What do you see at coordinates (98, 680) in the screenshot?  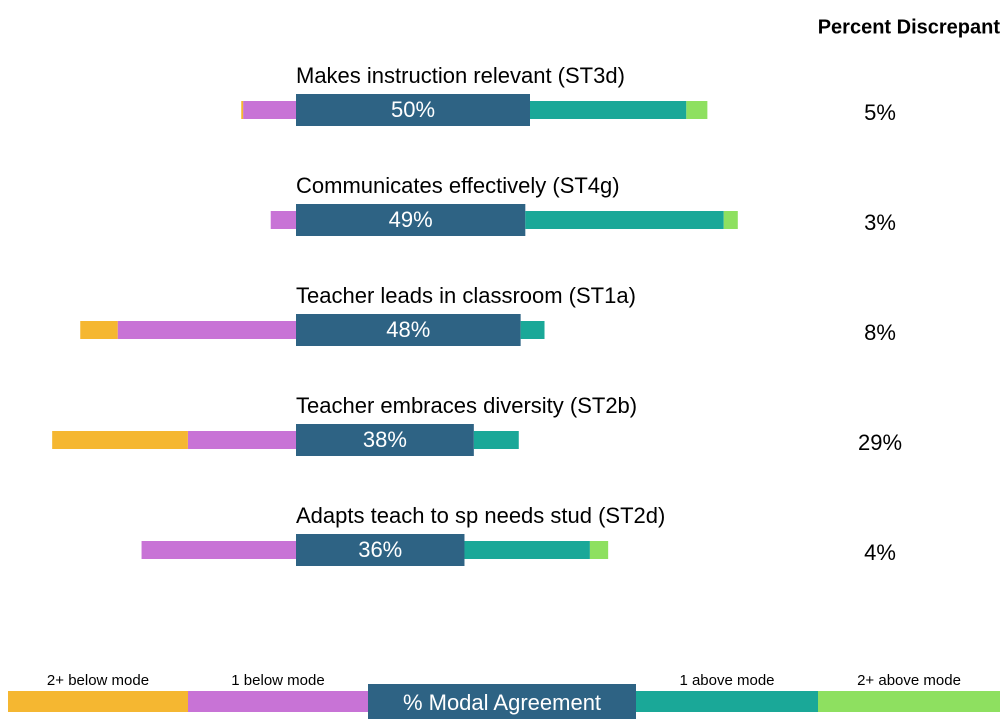 I see `legend-label: 2+ below mode` at bounding box center [98, 680].